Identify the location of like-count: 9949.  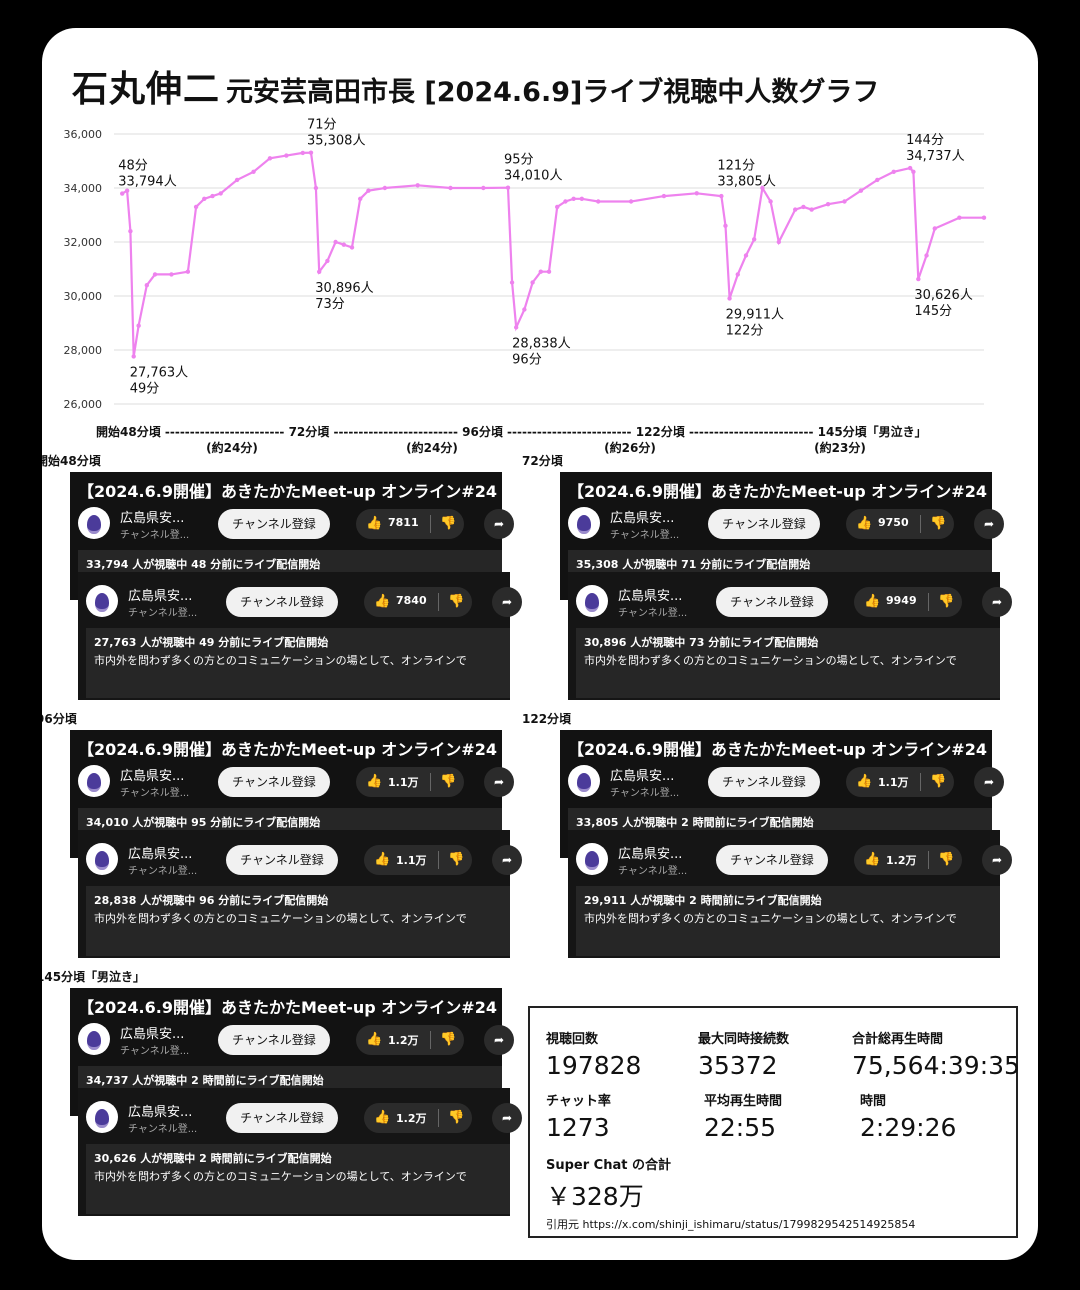
(901, 600).